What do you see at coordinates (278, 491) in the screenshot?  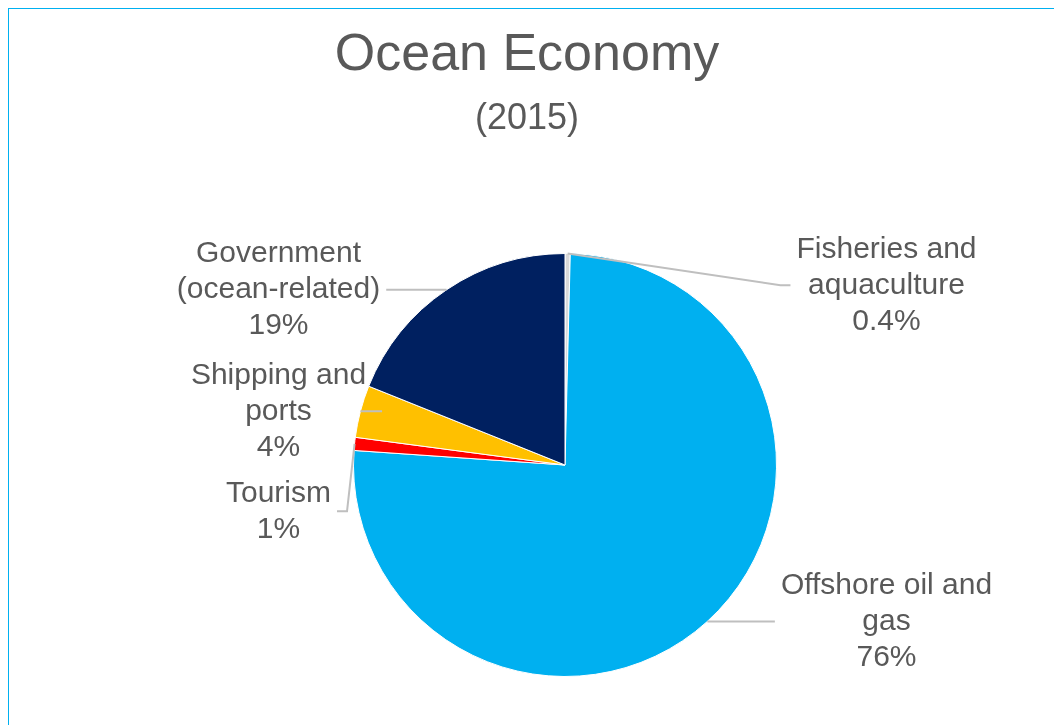 I see `slice-label: Tourism` at bounding box center [278, 491].